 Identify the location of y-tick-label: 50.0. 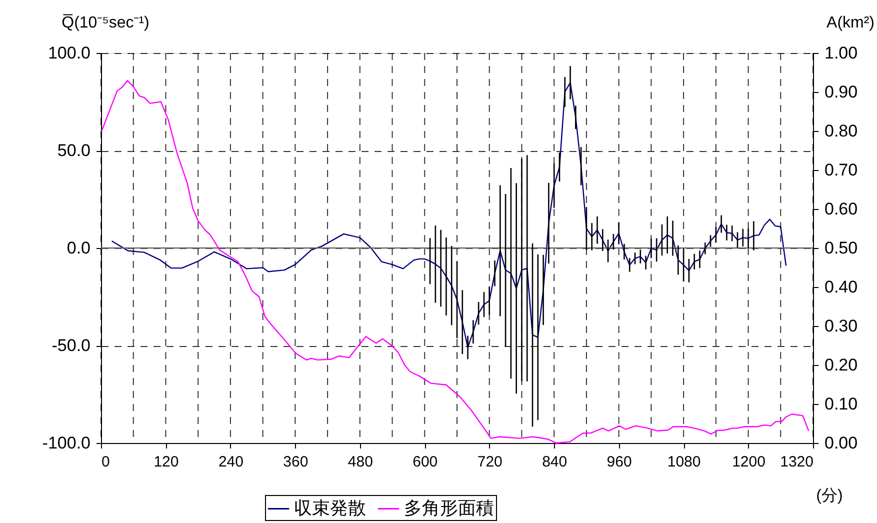
(73, 150).